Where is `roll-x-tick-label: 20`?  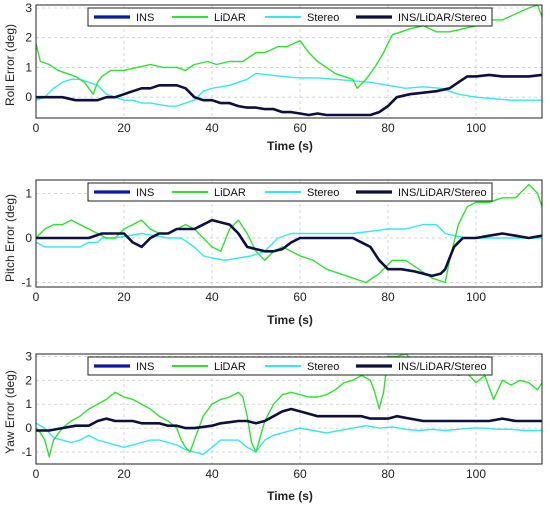 roll-x-tick-label: 20 is located at coordinates (124, 128).